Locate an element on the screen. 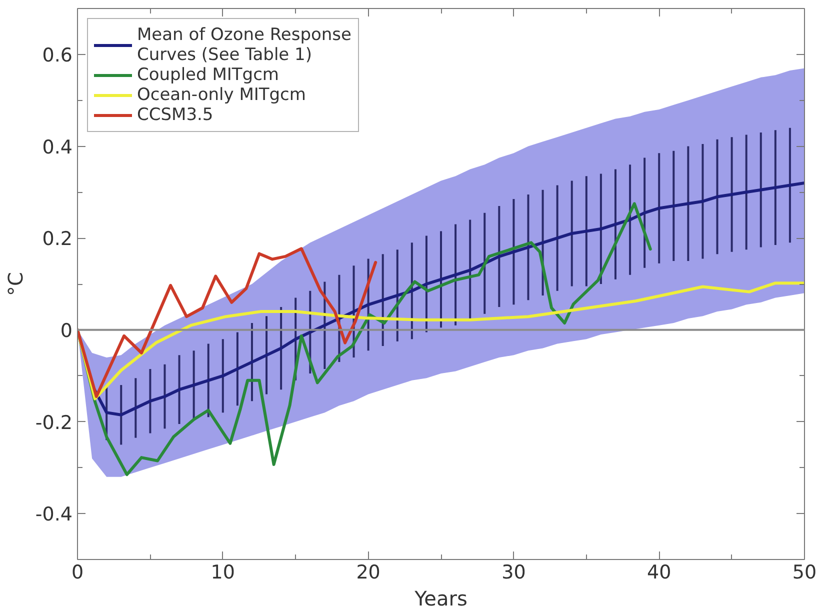 This screenshot has height=613, width=834. x-tick-label: 20 is located at coordinates (368, 573).